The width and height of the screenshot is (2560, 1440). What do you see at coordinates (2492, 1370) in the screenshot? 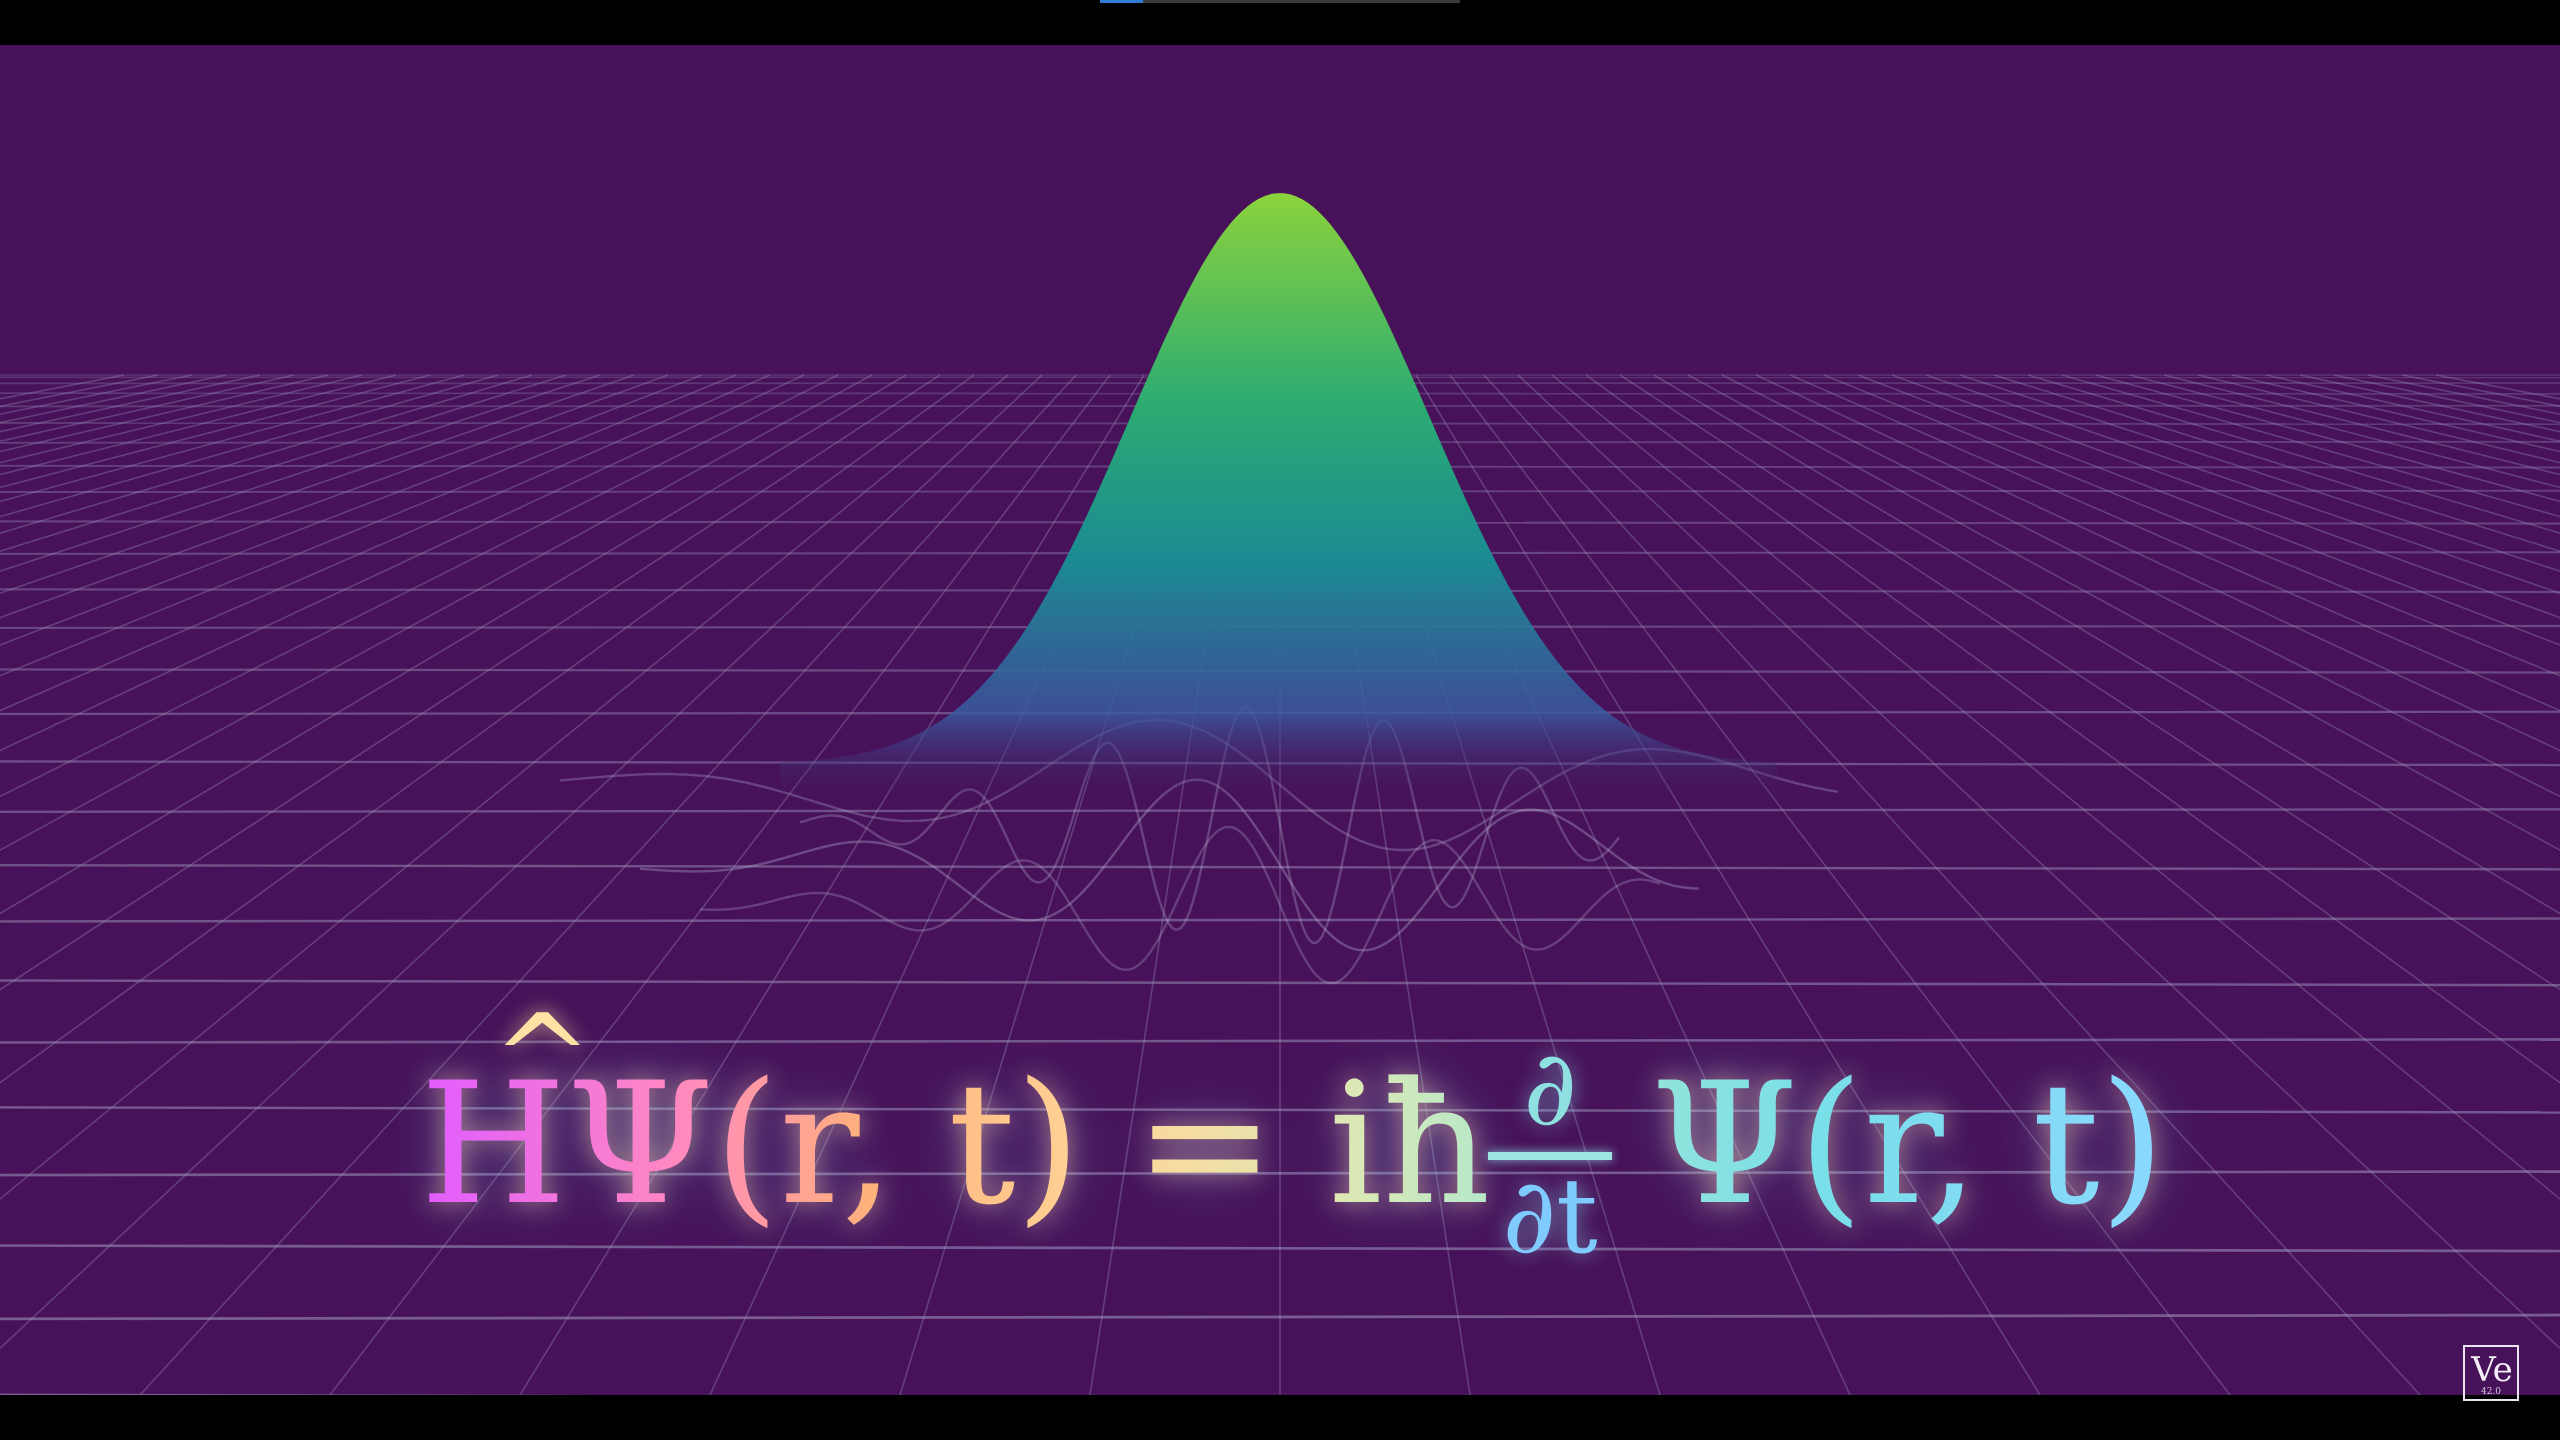
I see `logo-text: Ve` at bounding box center [2492, 1370].